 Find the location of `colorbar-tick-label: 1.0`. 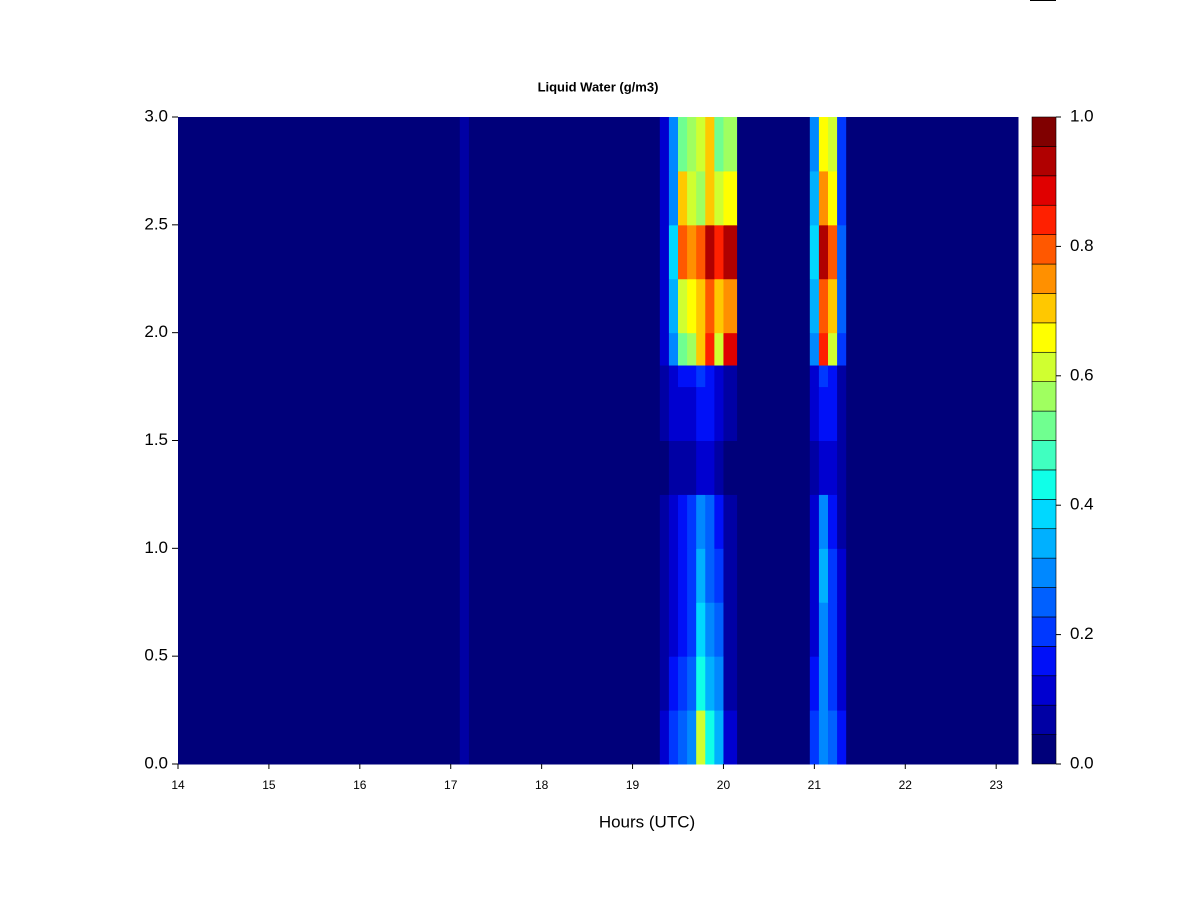

colorbar-tick-label: 1.0 is located at coordinates (1082, 115).